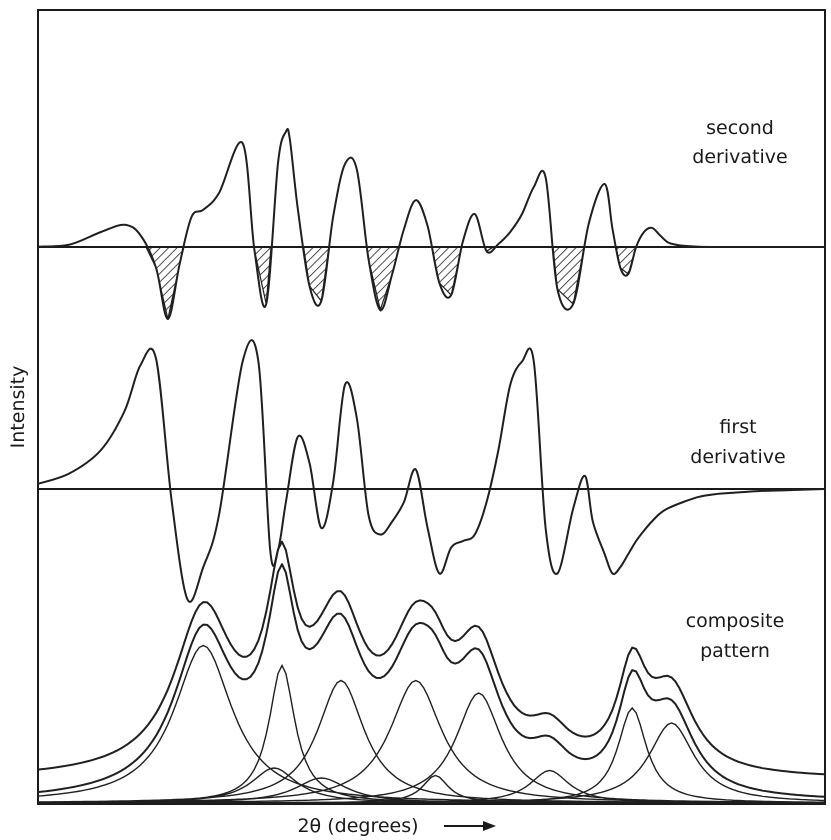 The height and width of the screenshot is (840, 831). Describe the element at coordinates (739, 157) in the screenshot. I see `second-derivative-label-line2: derivative` at that location.